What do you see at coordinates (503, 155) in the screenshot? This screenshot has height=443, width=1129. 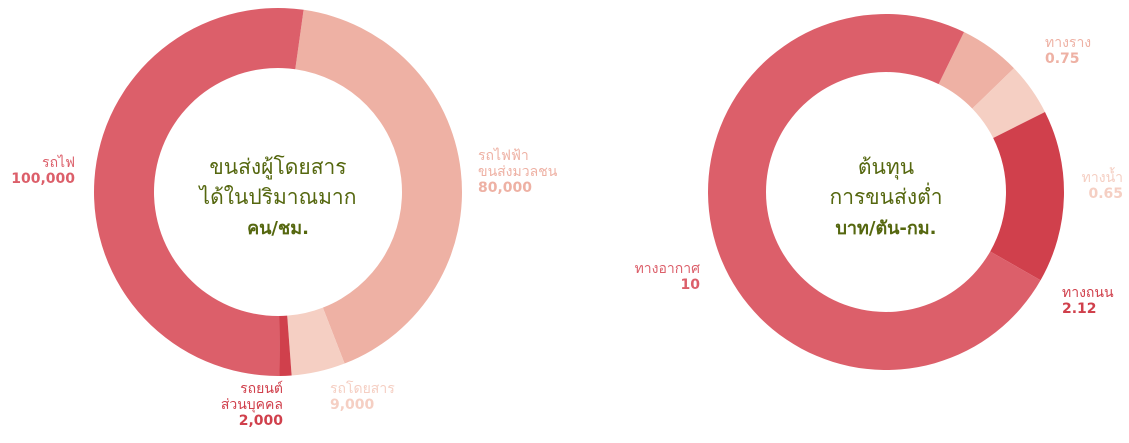 I see `slice-label: รถไฟฟ้า` at bounding box center [503, 155].